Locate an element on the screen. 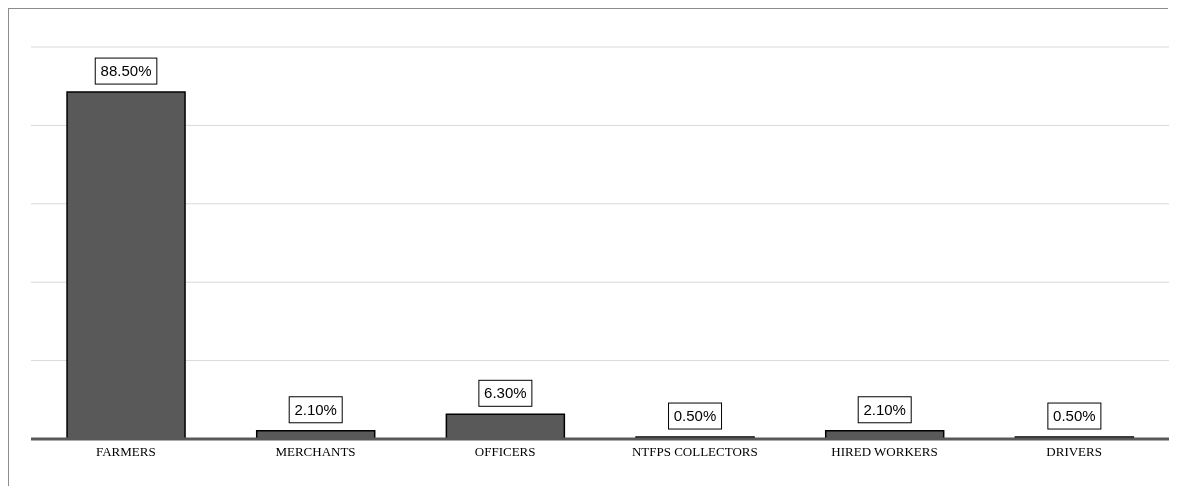 The image size is (1177, 487). data-label: 88.50% is located at coordinates (126, 71).